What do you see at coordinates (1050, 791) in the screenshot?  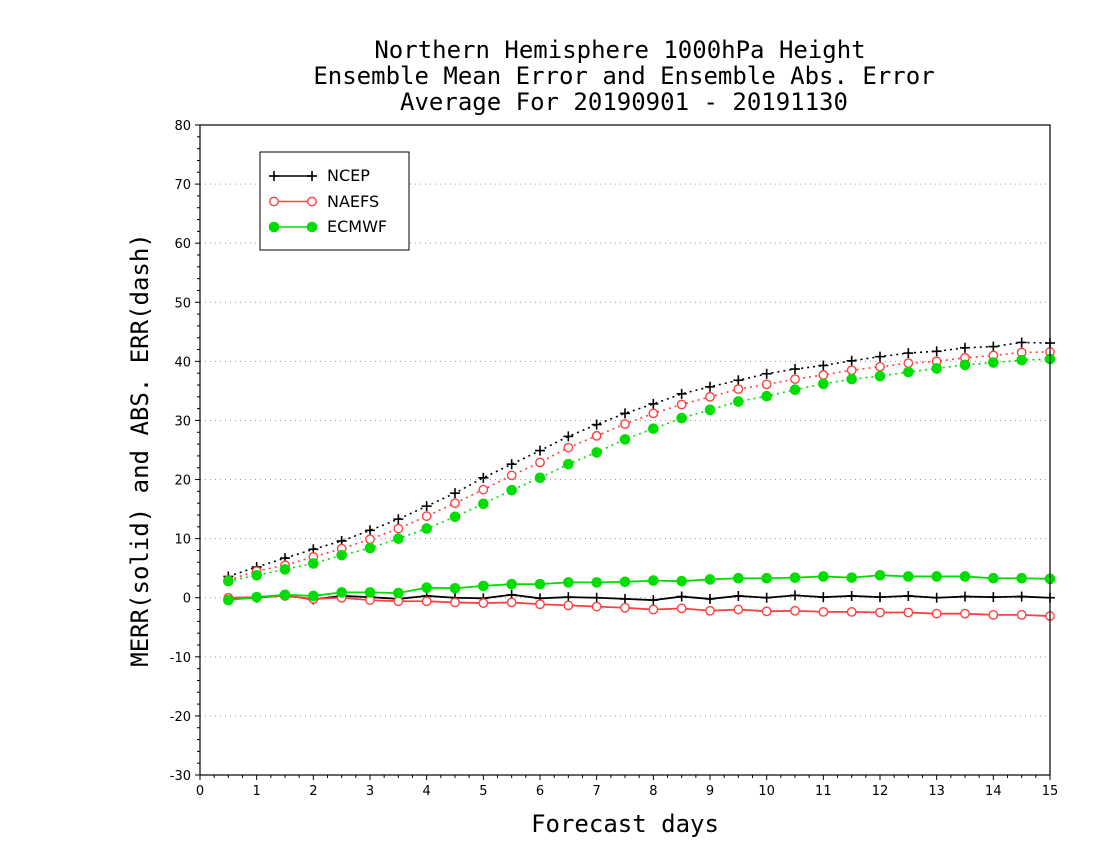 I see `x-tick-label: 15` at bounding box center [1050, 791].